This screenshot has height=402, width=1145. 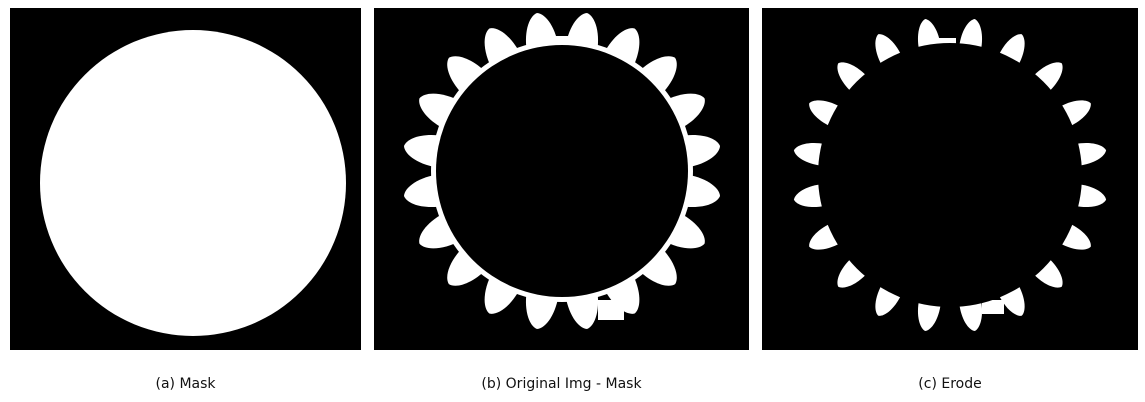 What do you see at coordinates (561, 384) in the screenshot?
I see `caption-original-img-minus-mask: (b) Original Img - Mask` at bounding box center [561, 384].